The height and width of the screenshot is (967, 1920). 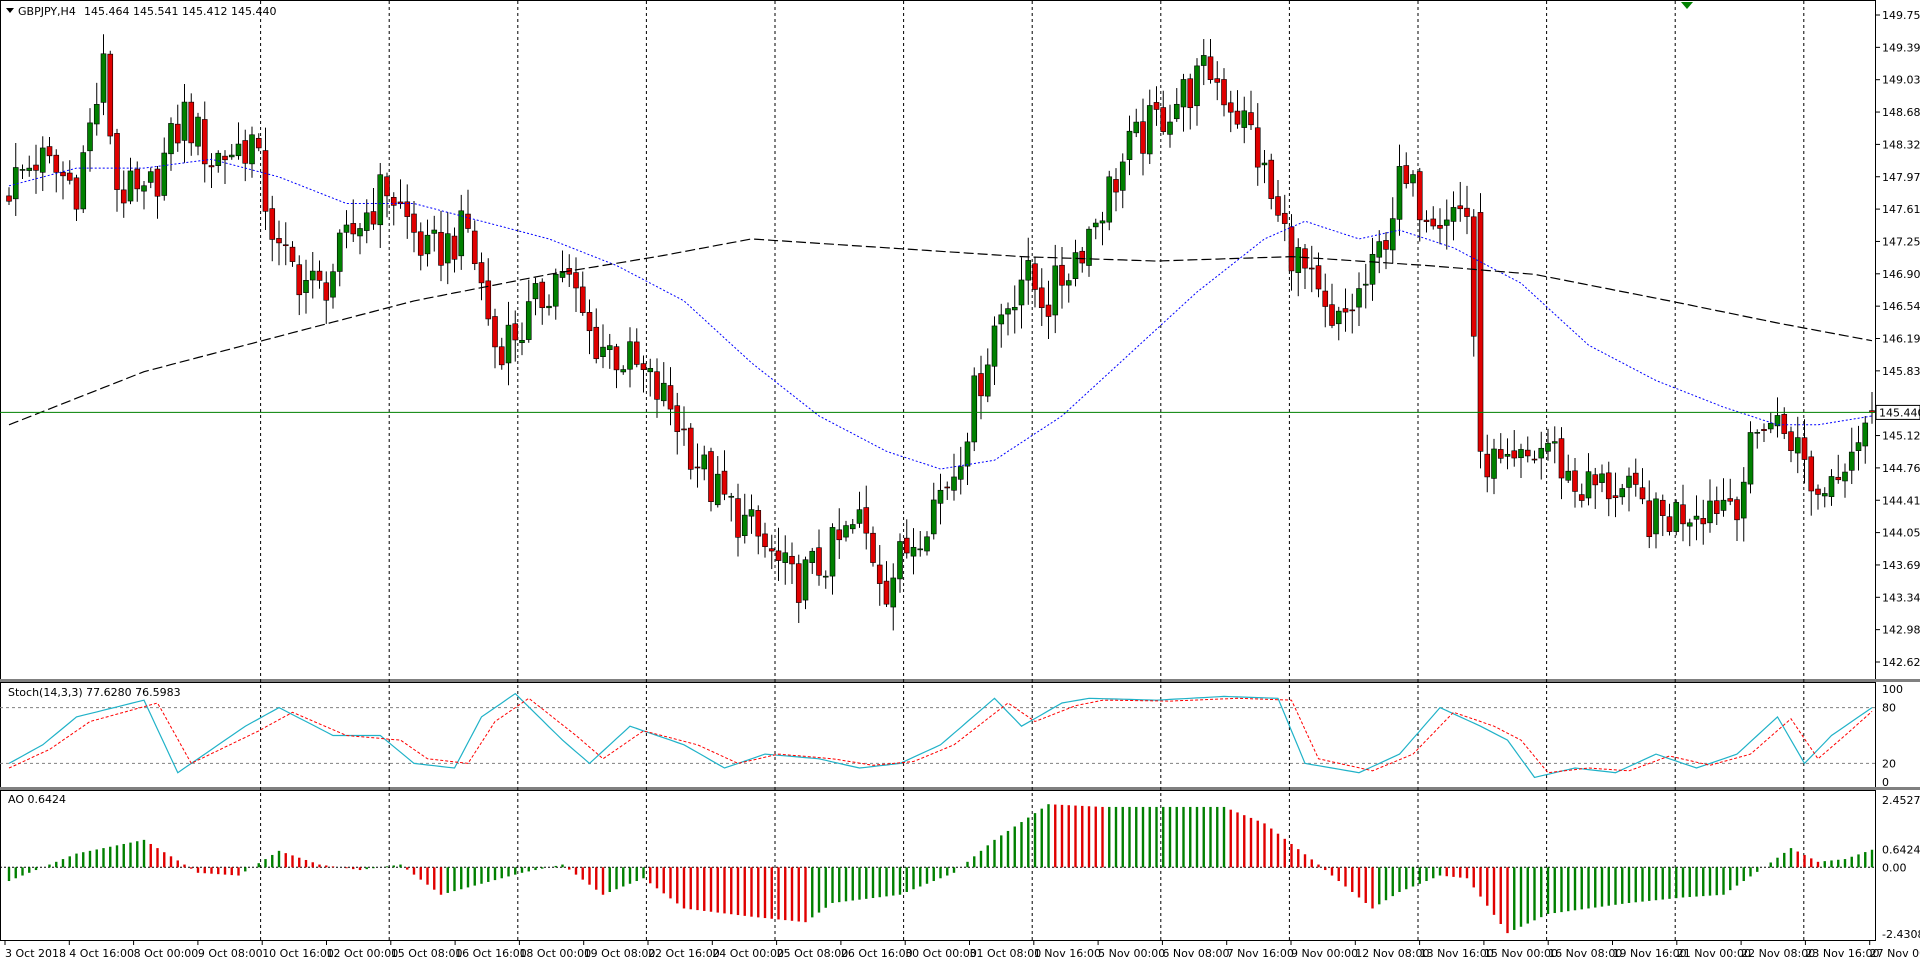 I want to click on awesome-oscillator-panel, so click(x=937, y=869).